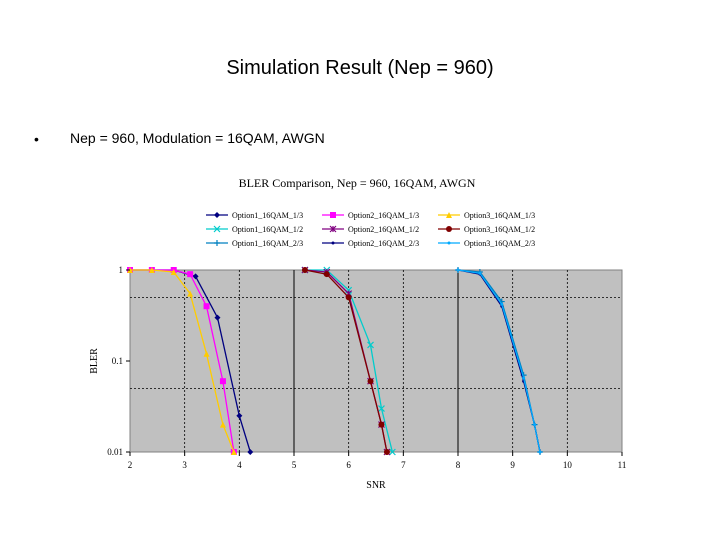  I want to click on legend-label: Option3_16QAM_1/2, so click(499, 229).